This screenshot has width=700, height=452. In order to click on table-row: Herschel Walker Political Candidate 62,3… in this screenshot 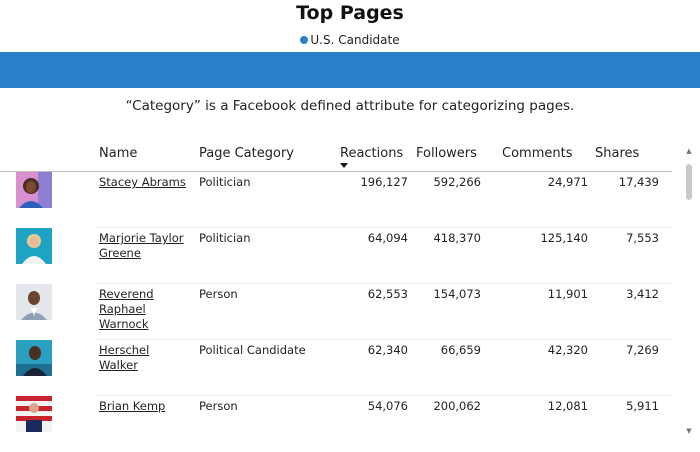, I will do `click(336, 368)`.